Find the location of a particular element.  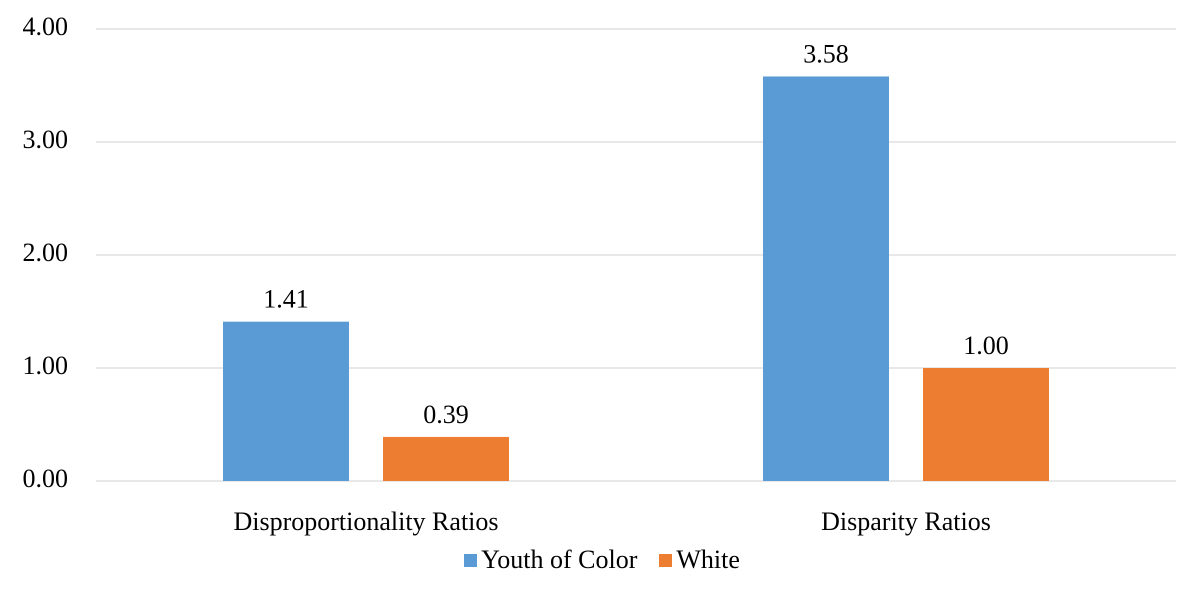

chart-legend: Youth of Color White is located at coordinates (602, 560).